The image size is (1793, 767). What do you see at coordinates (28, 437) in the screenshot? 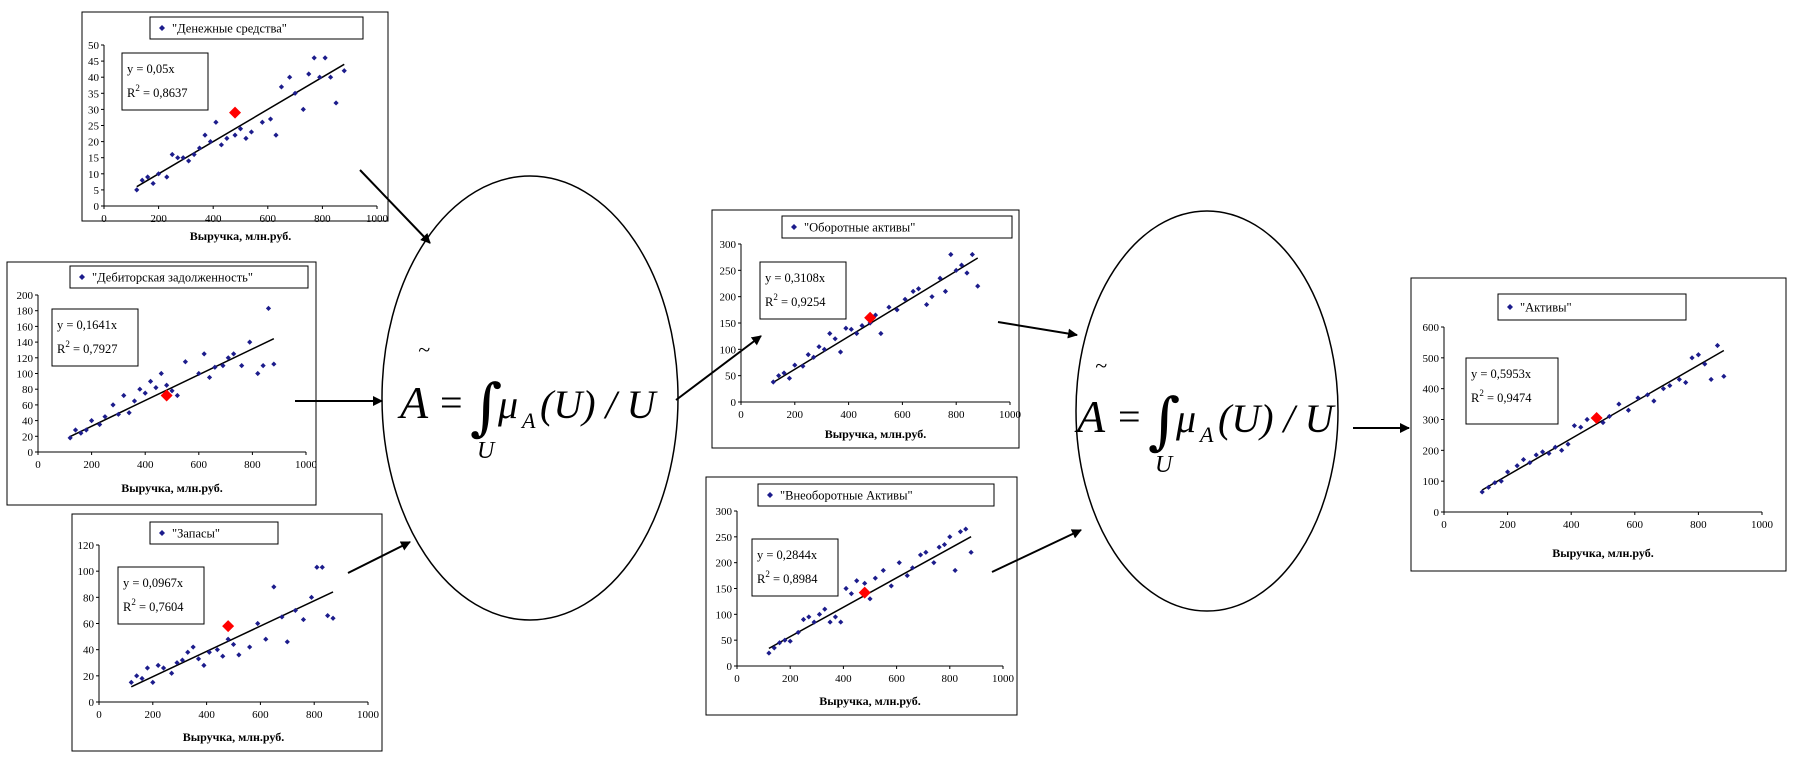
I see `y-tick-label: 20` at bounding box center [28, 437].